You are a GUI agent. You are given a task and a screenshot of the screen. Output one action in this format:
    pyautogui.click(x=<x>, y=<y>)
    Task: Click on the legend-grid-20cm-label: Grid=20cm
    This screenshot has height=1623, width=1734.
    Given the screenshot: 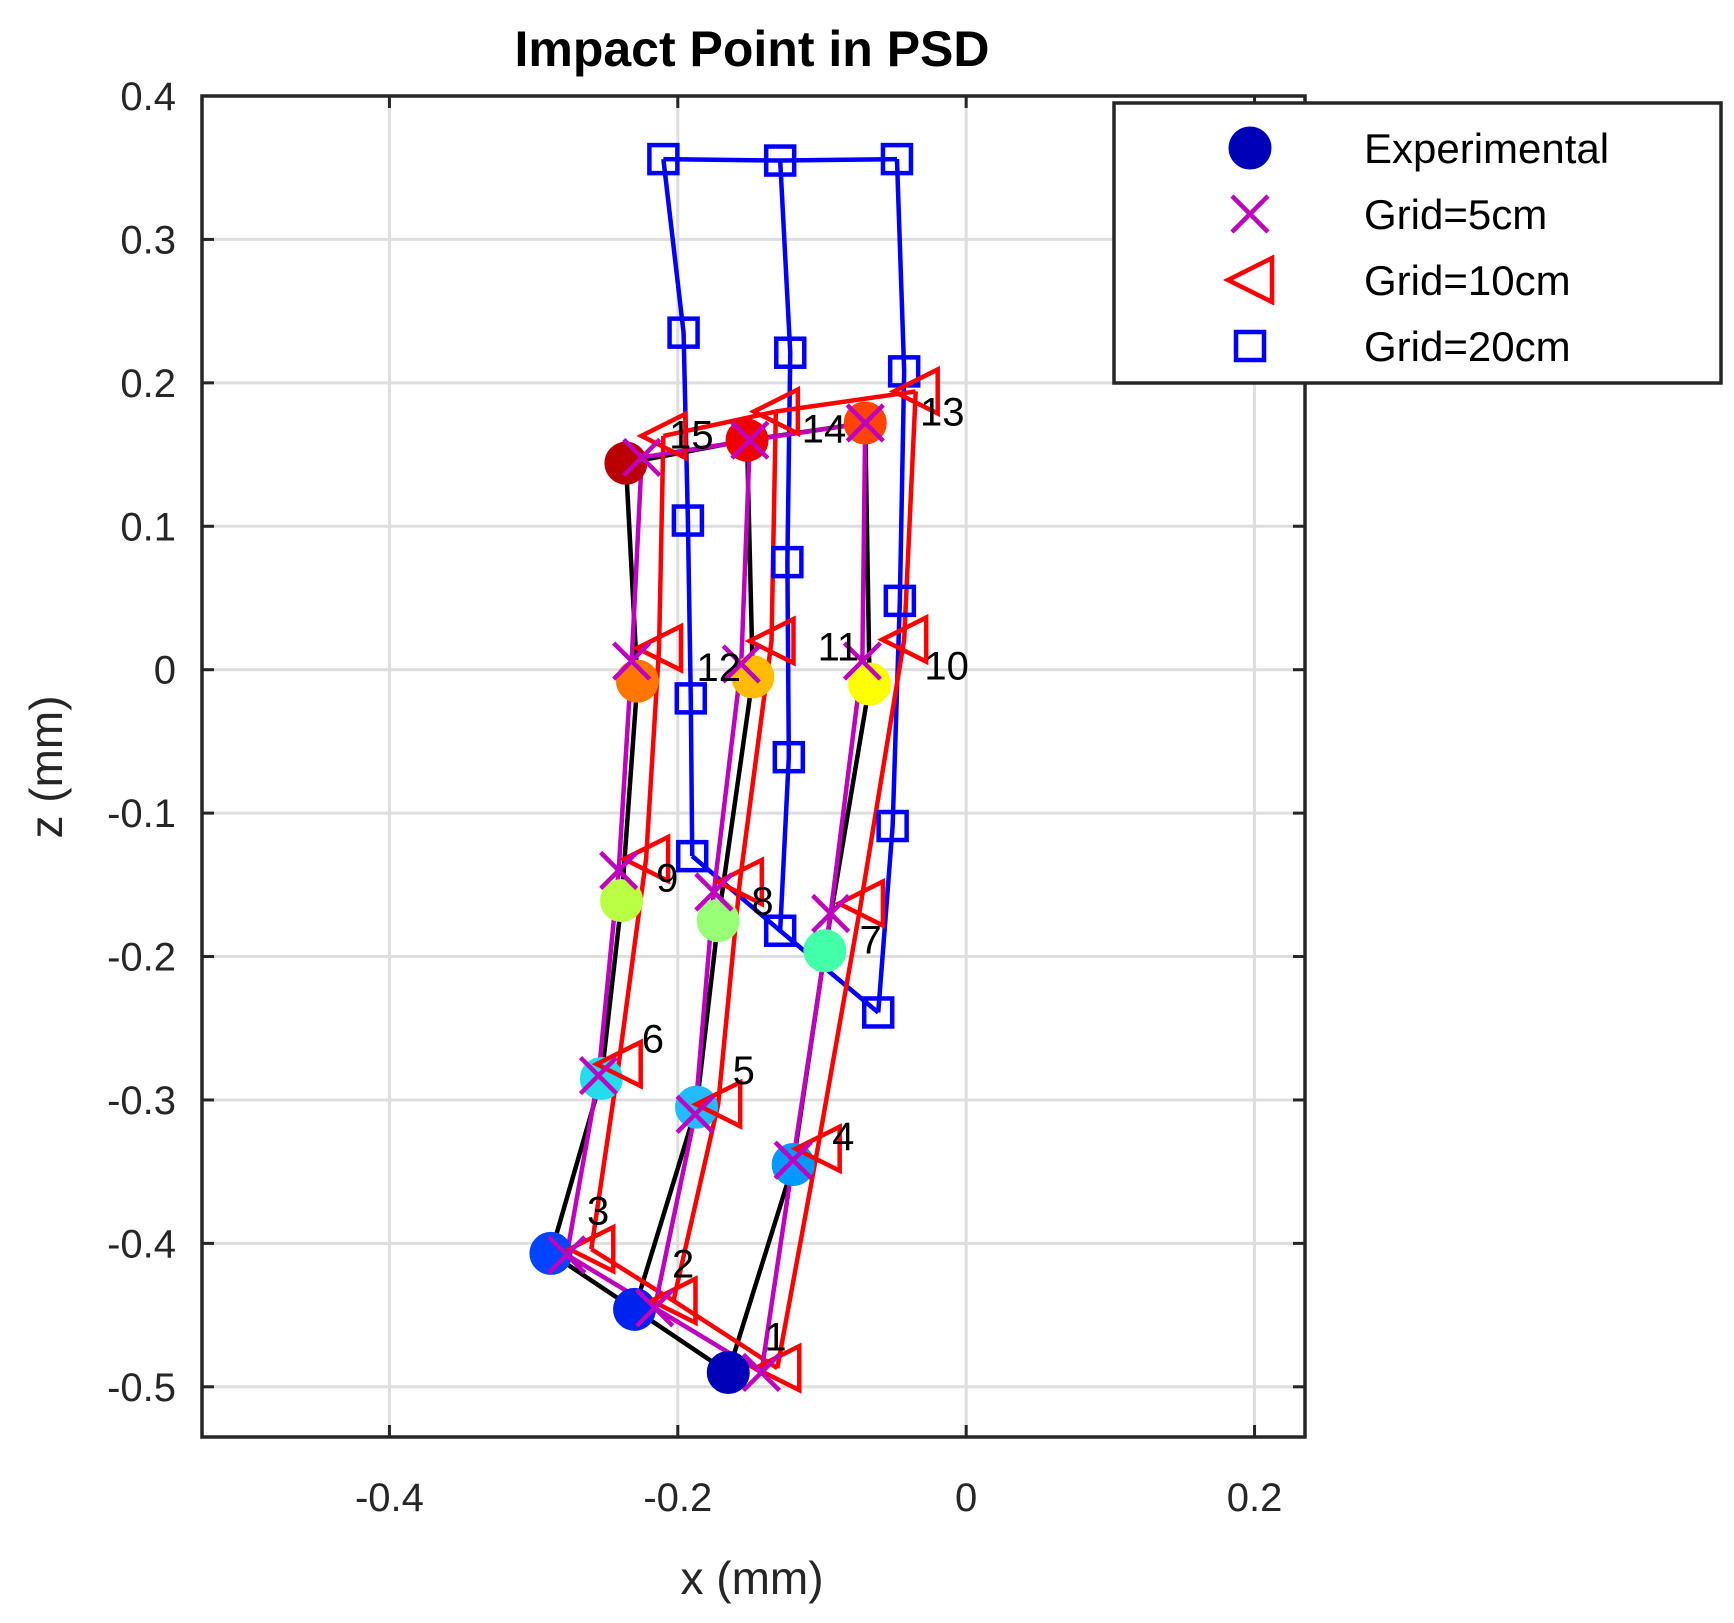 What is the action you would take?
    pyautogui.click(x=1467, y=346)
    